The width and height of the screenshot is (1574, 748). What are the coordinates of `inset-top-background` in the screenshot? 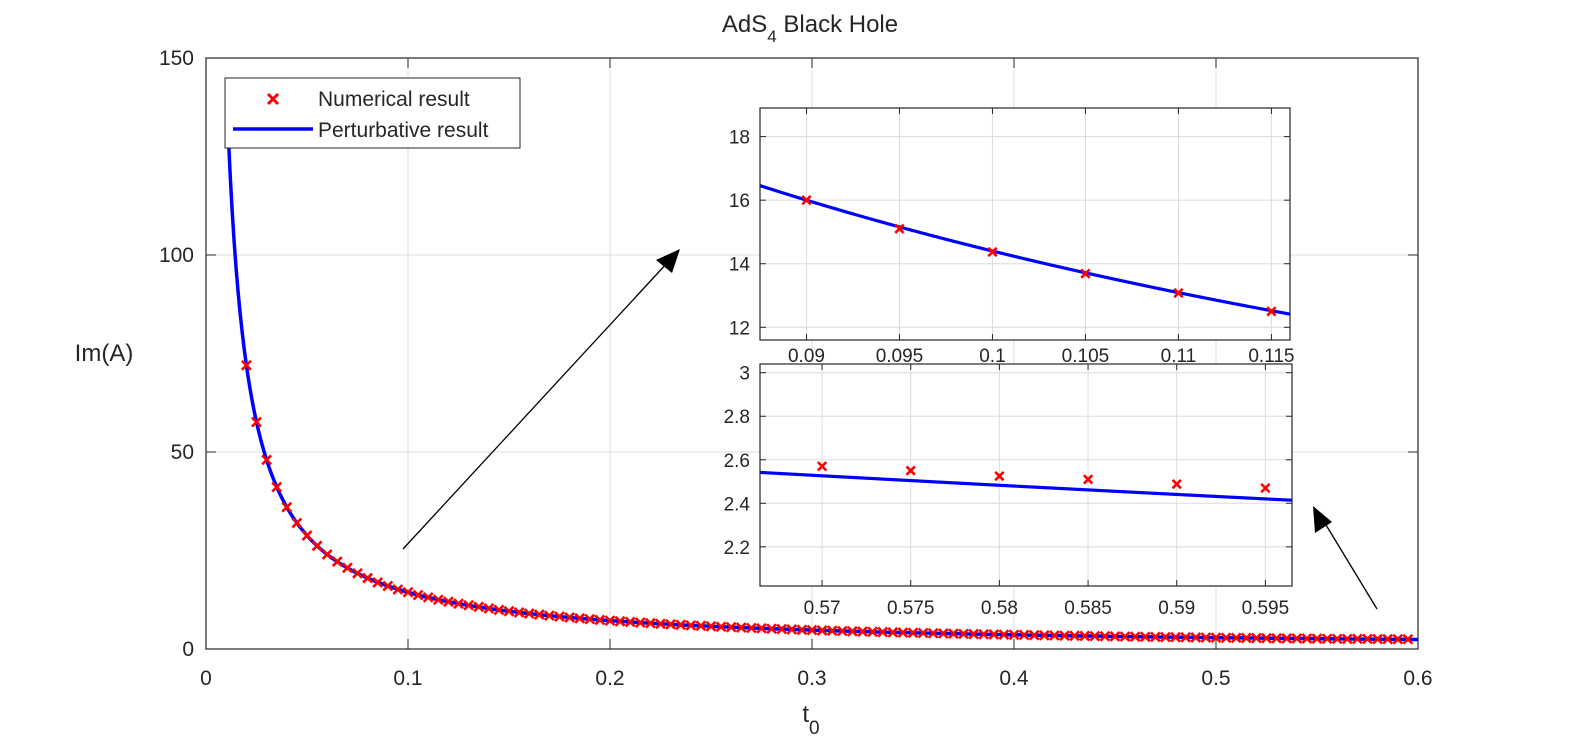 It's located at (1025, 224).